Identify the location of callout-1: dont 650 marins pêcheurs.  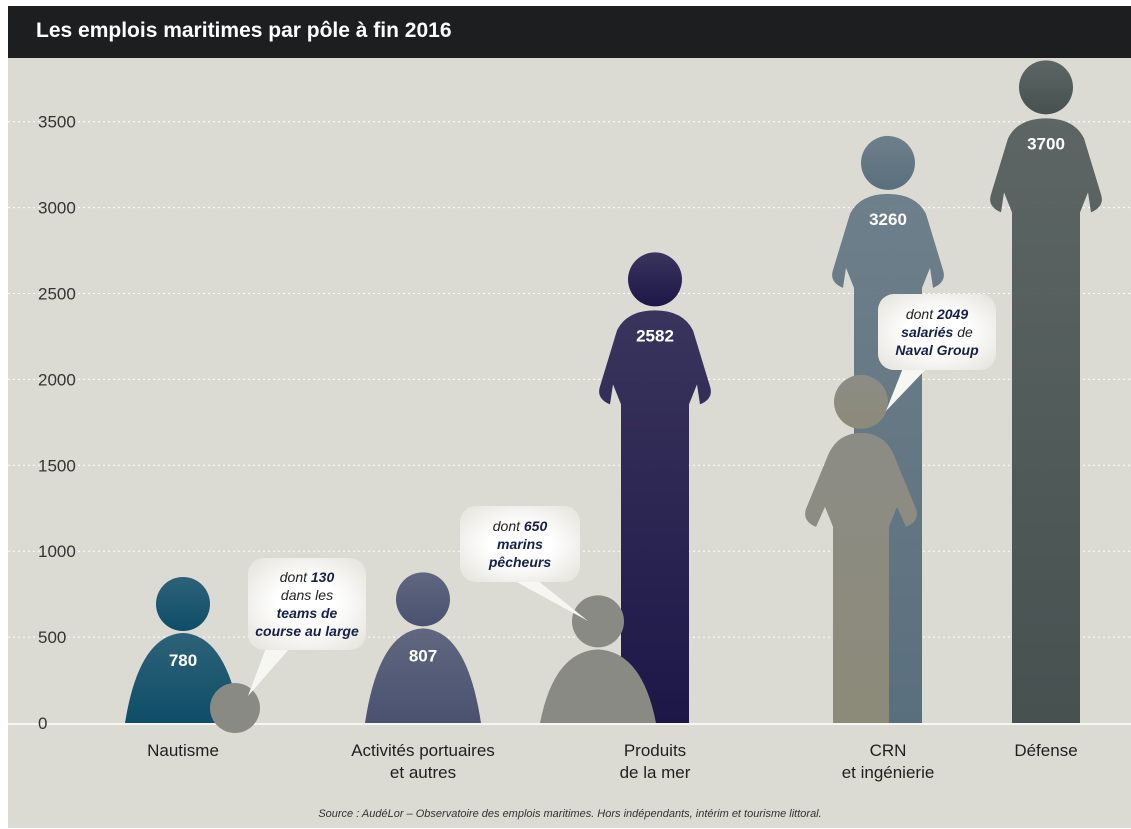
(524, 563).